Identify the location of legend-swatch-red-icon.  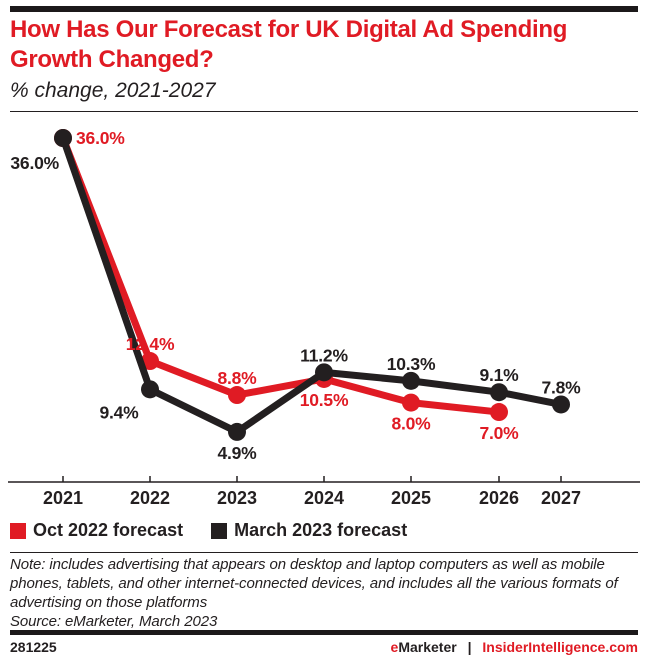
(18, 530).